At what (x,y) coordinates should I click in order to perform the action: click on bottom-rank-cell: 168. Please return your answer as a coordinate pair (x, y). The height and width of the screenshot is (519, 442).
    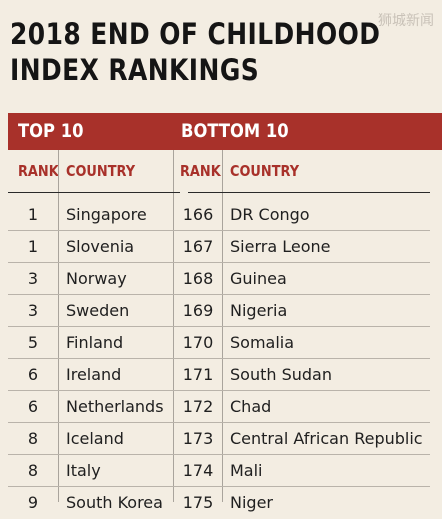
    Looking at the image, I should click on (198, 278).